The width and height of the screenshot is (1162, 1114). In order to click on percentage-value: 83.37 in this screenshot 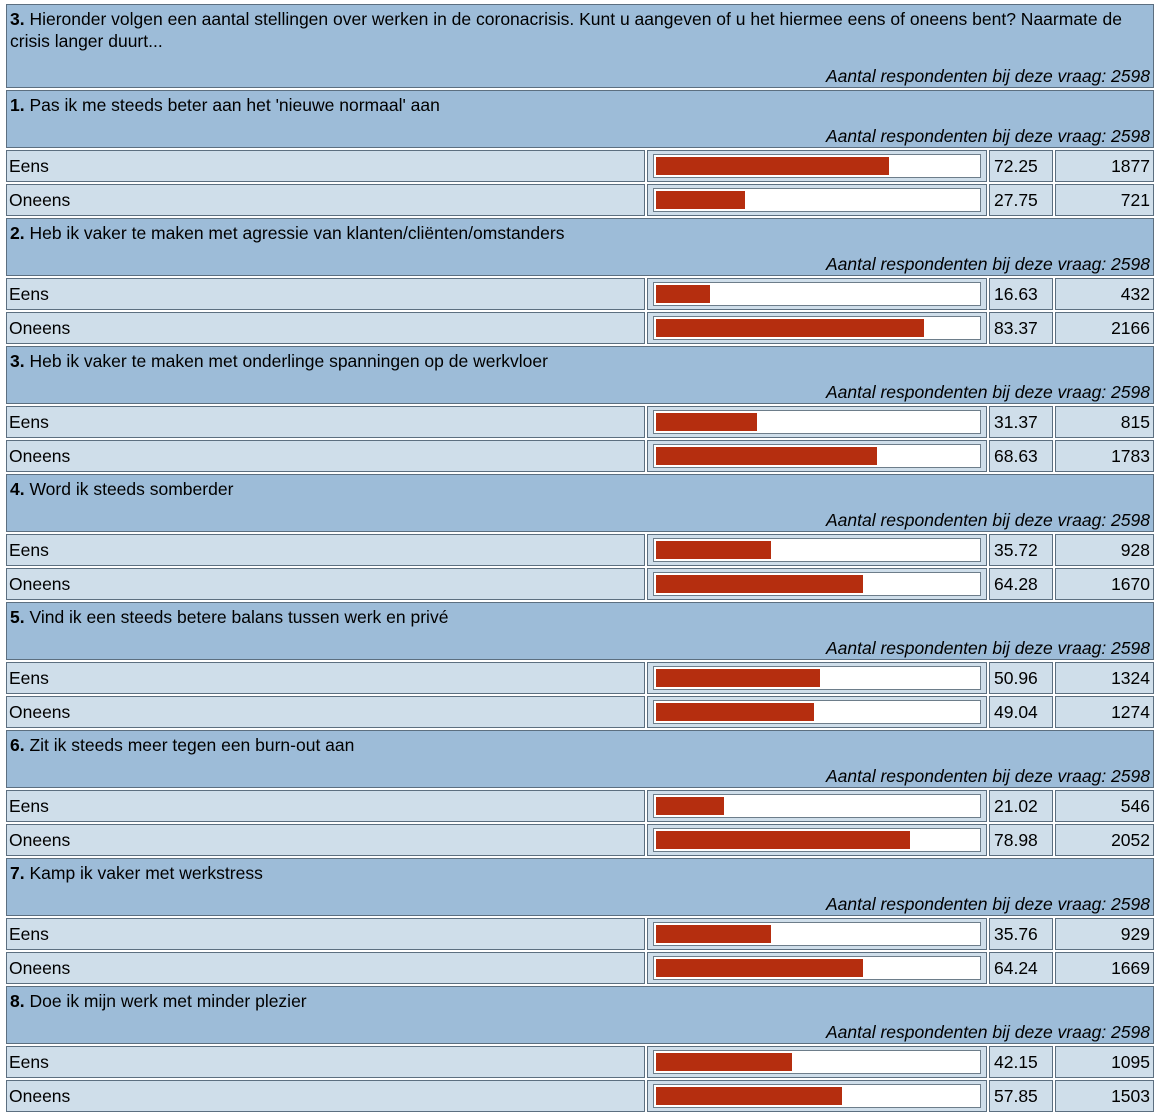, I will do `click(1021, 328)`.